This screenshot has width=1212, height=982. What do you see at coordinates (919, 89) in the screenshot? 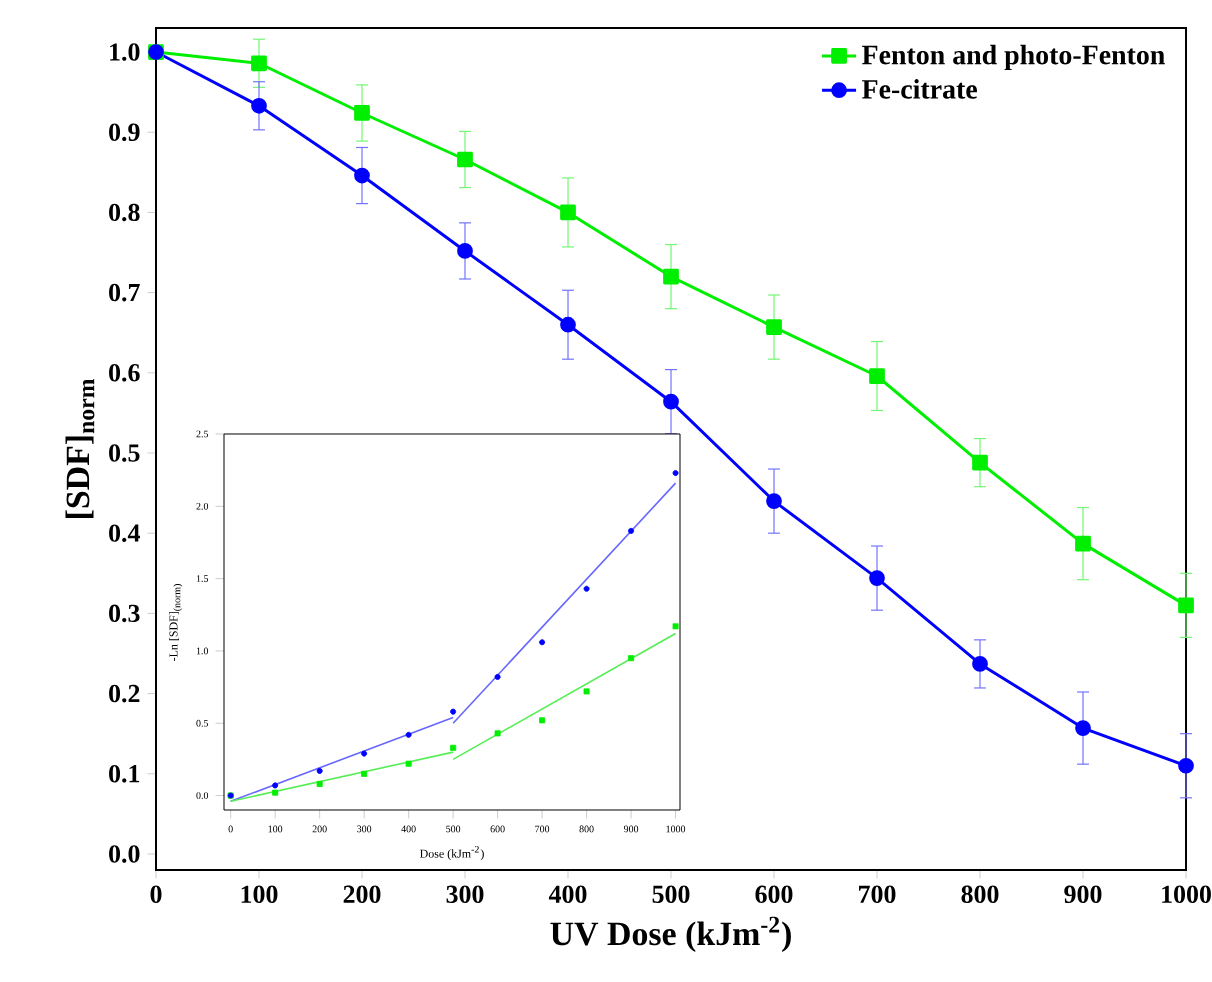
I see `legend-label: Fe-citrate` at bounding box center [919, 89].